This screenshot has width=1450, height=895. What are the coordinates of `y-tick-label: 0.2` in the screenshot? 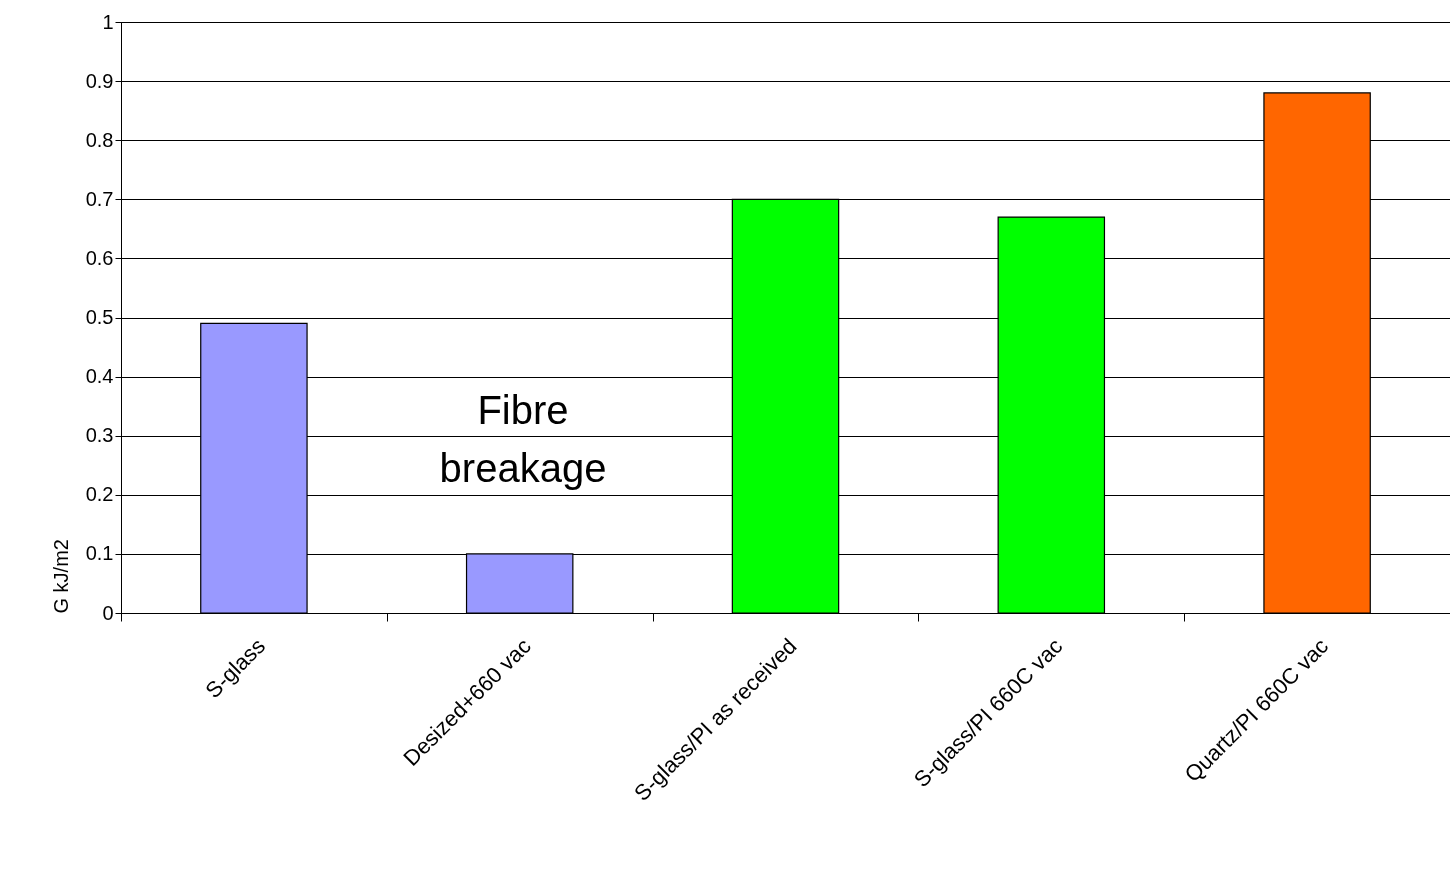 It's located at (99, 494).